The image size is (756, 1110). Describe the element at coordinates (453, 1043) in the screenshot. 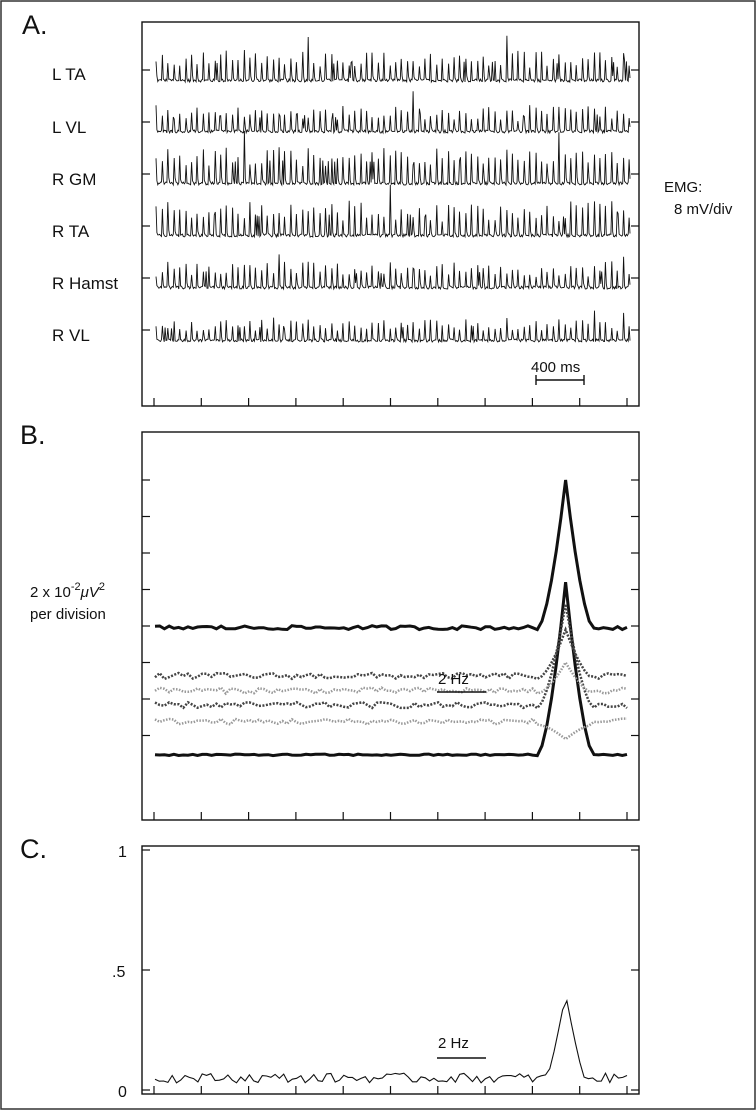

I see `freq-scale-label-c: 2 Hz` at that location.